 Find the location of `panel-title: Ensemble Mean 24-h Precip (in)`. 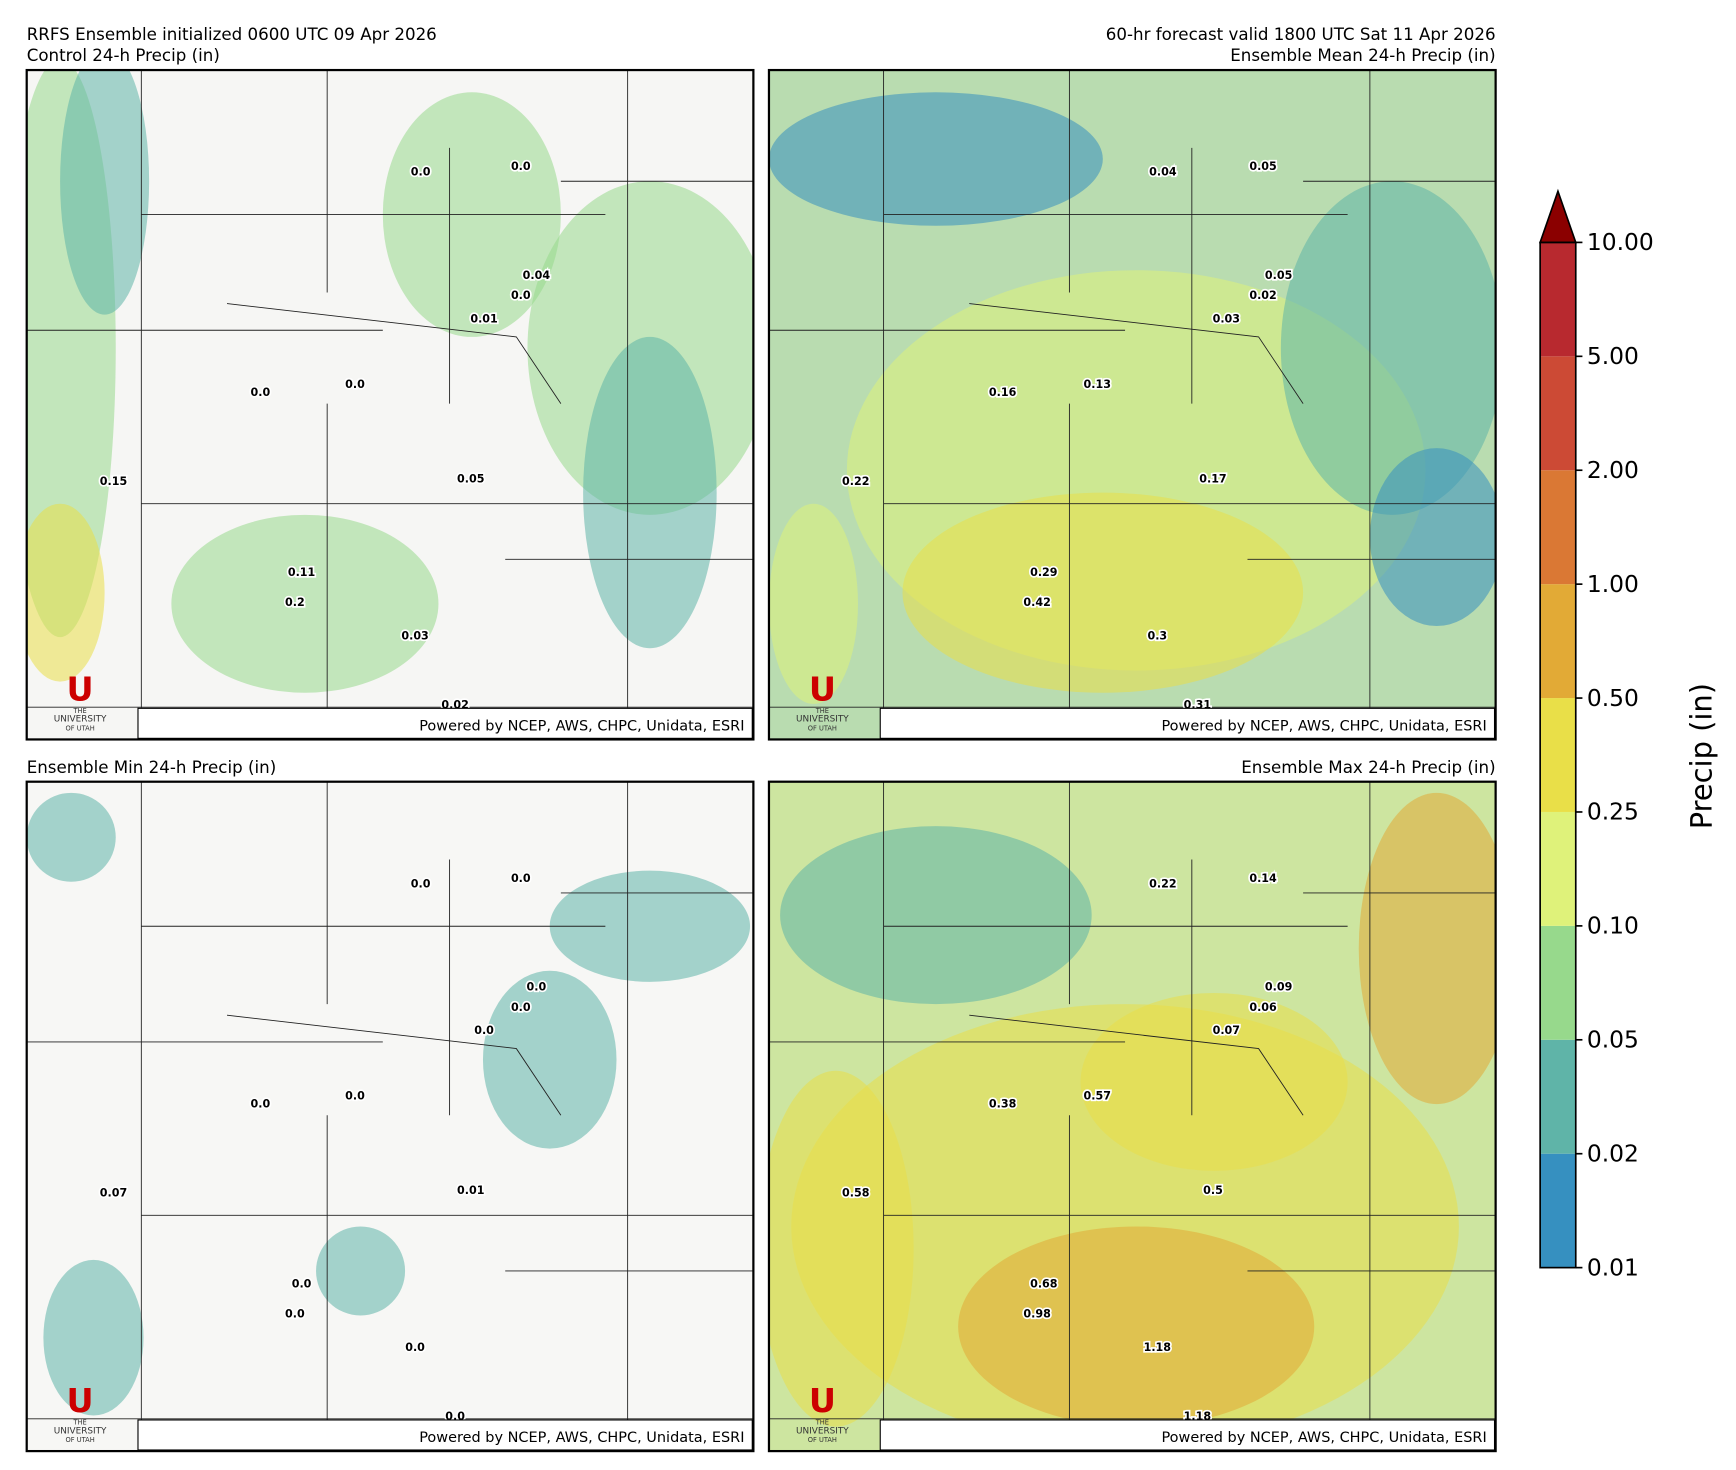

panel-title: Ensemble Mean 24-h Precip (in) is located at coordinates (1362, 55).